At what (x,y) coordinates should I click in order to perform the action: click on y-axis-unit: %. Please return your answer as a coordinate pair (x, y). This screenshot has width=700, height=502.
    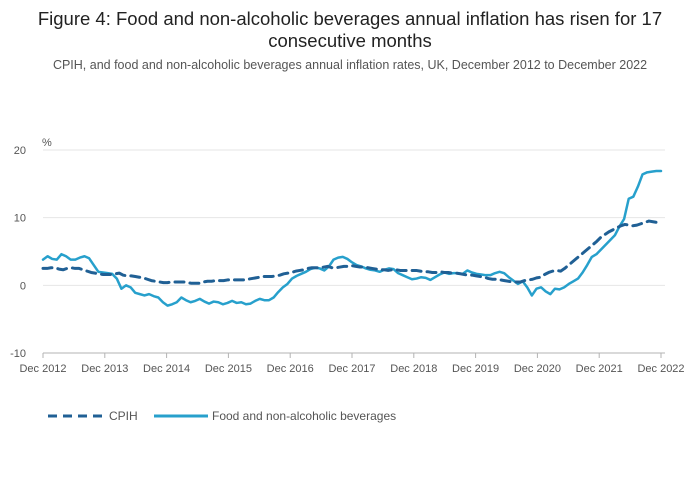
    Looking at the image, I should click on (47, 143).